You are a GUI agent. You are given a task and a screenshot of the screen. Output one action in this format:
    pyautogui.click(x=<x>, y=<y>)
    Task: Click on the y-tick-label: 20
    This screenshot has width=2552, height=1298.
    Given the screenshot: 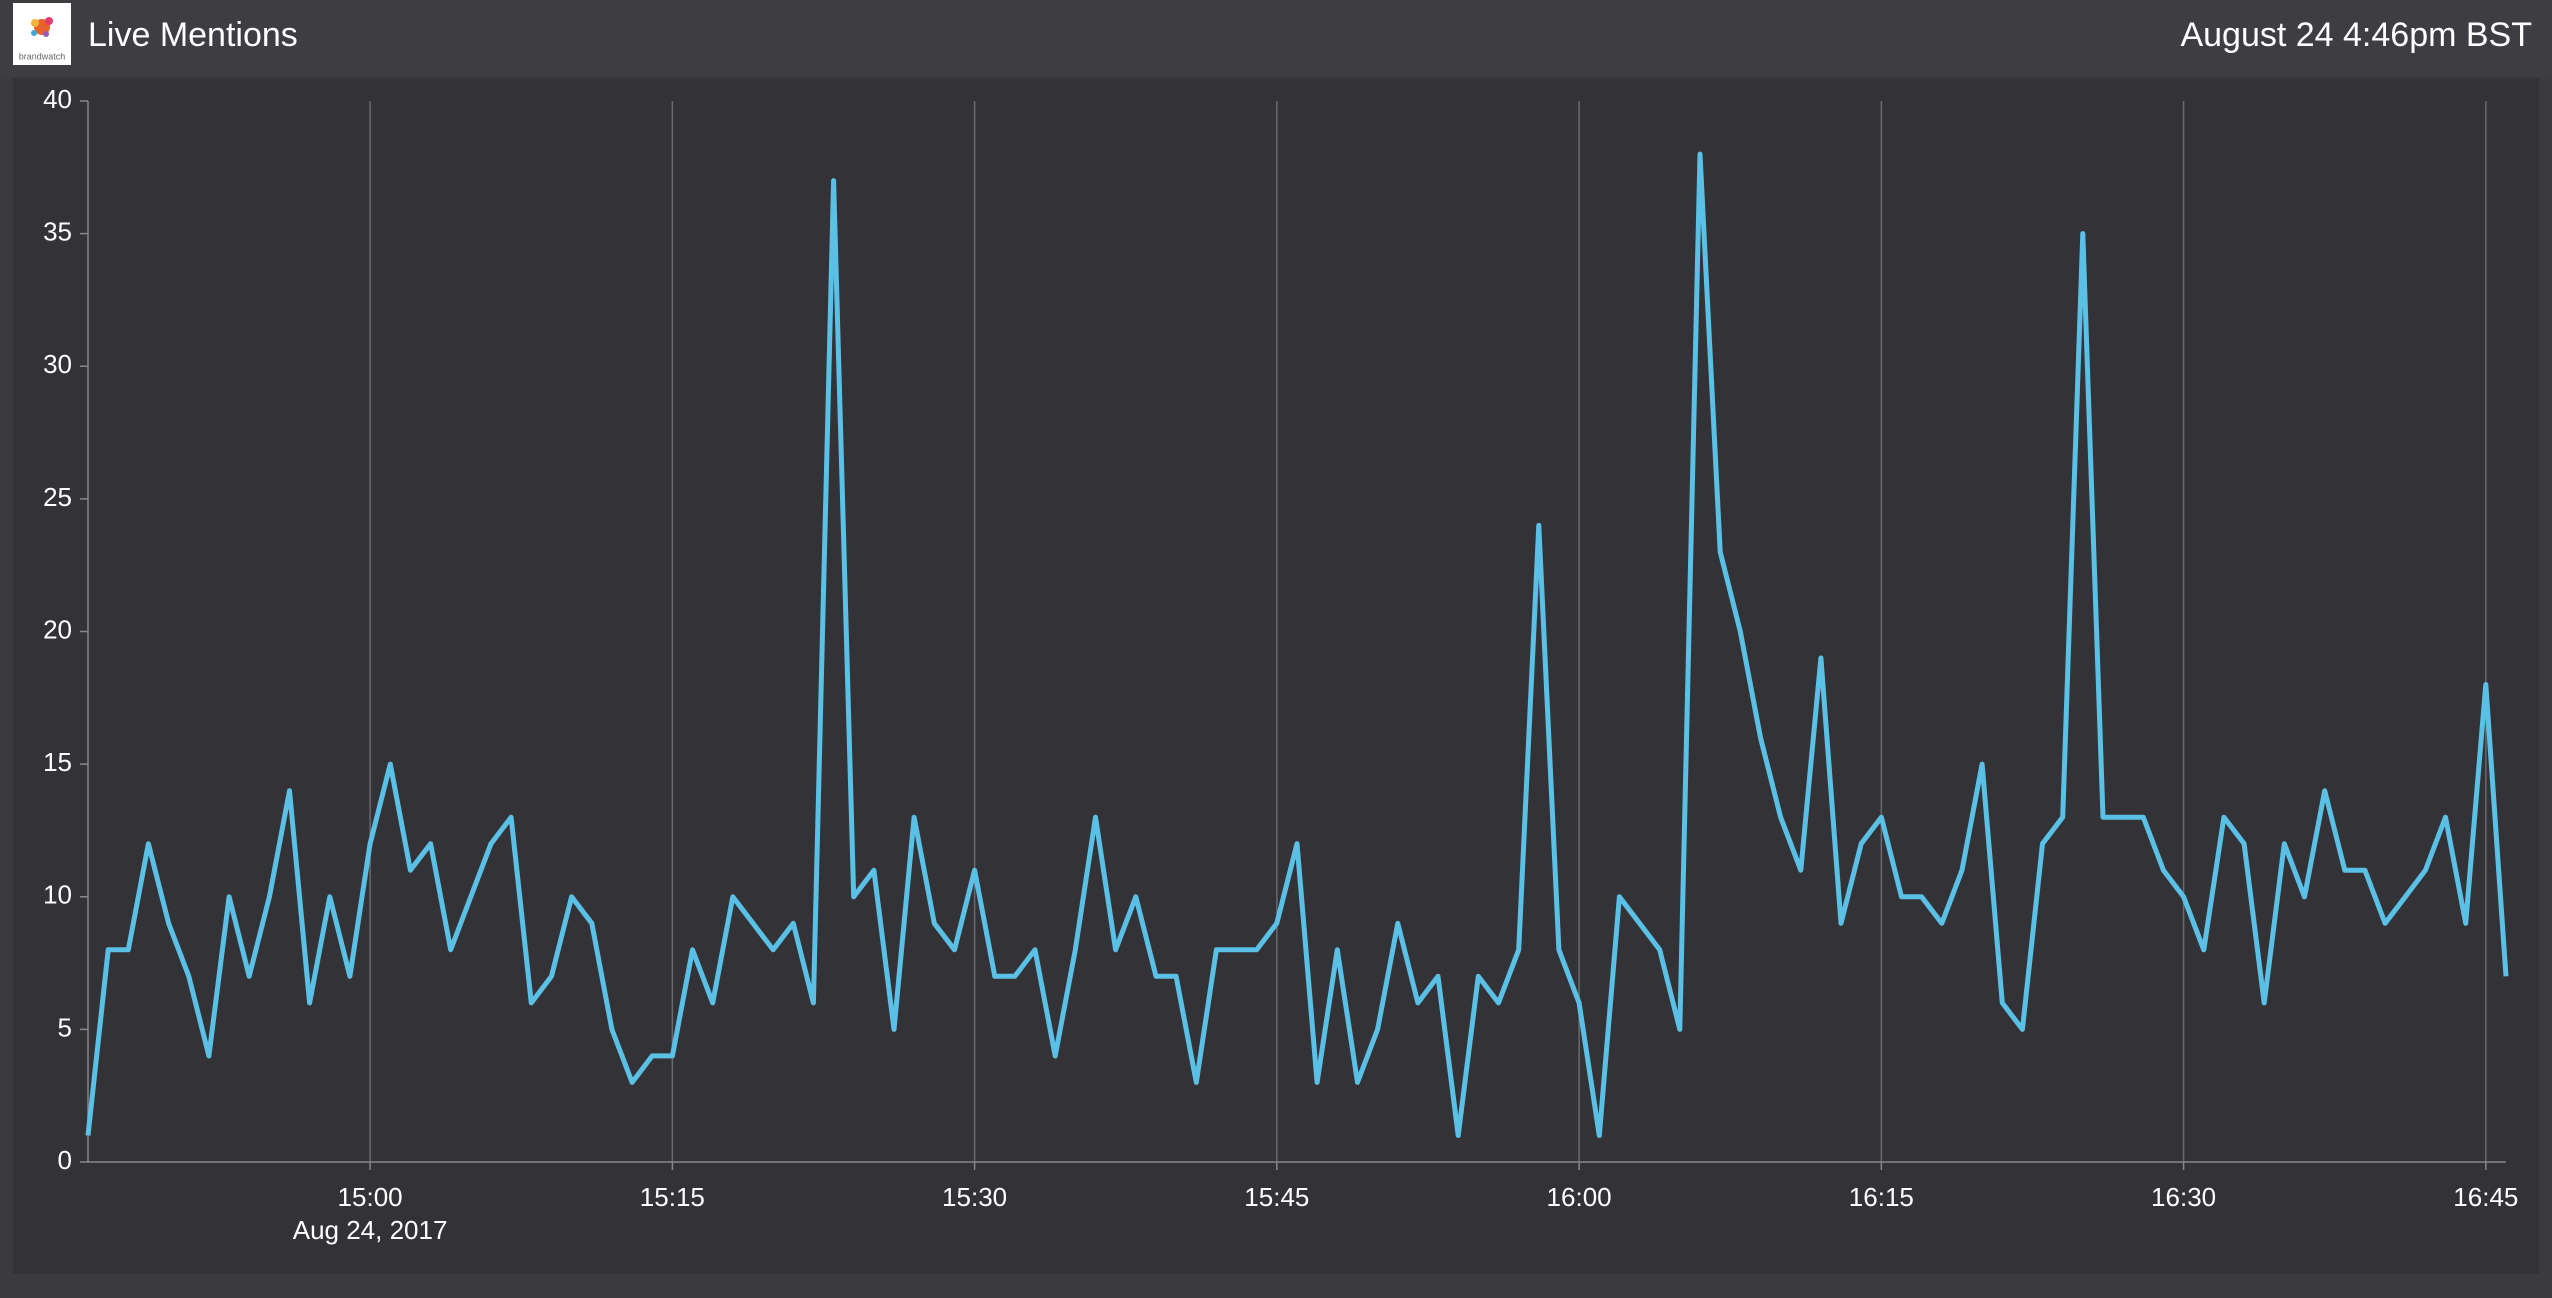 What is the action you would take?
    pyautogui.click(x=57, y=629)
    